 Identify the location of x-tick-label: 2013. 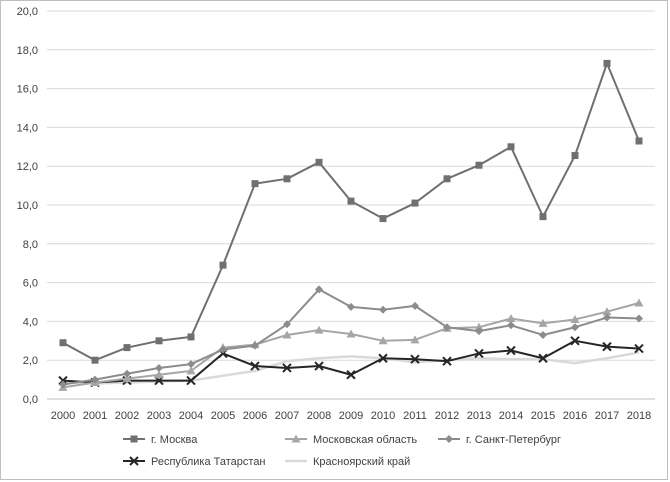
(479, 416).